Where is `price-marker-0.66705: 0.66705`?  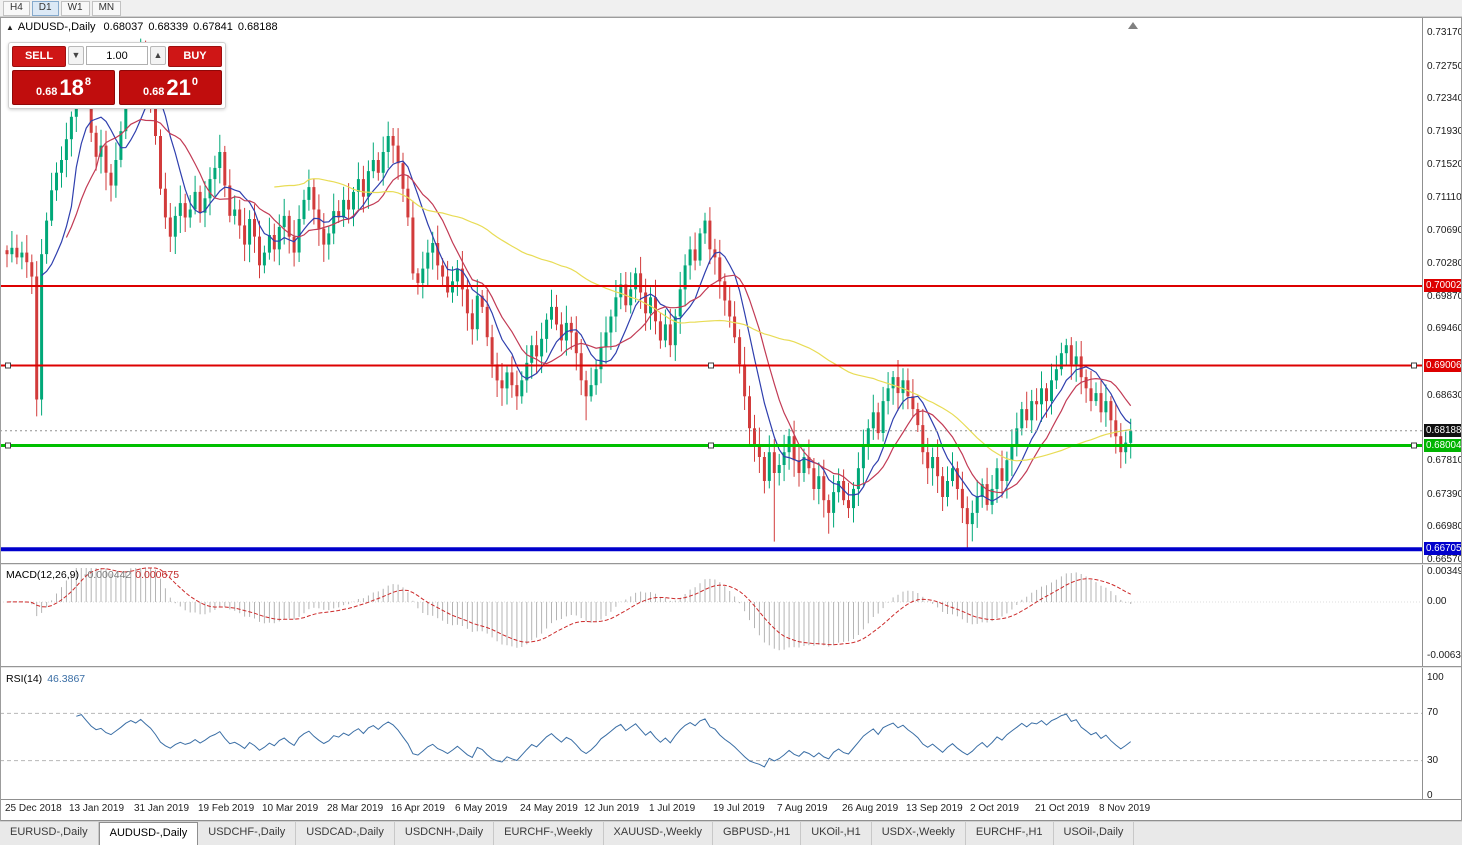
price-marker-0.66705: 0.66705 is located at coordinates (1443, 549).